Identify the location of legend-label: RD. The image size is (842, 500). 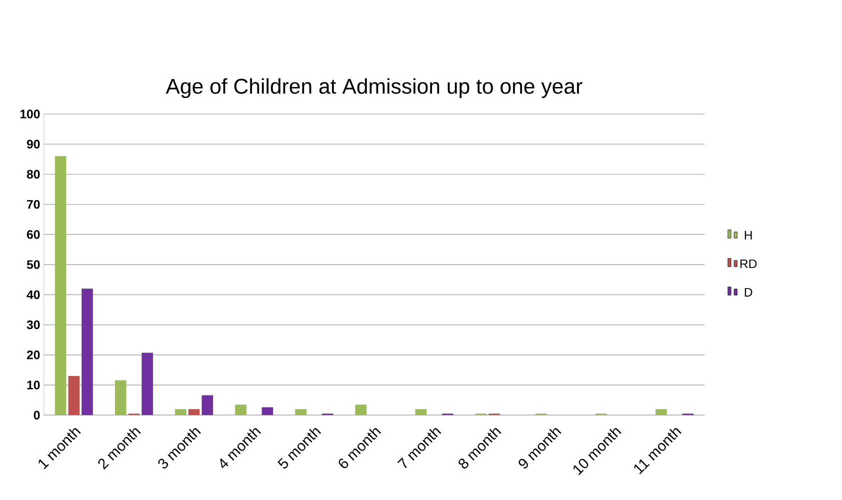
(748, 264).